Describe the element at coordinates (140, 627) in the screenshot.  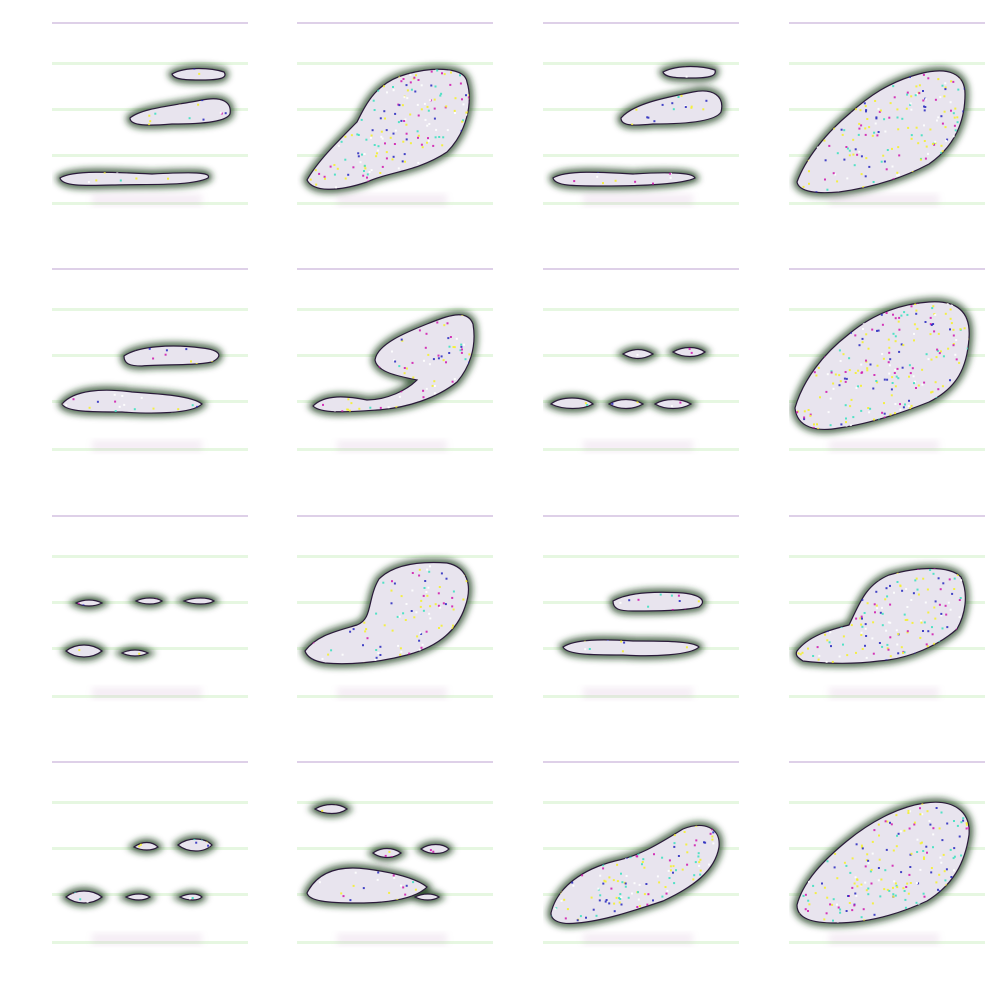
I see `blob-speckle` at that location.